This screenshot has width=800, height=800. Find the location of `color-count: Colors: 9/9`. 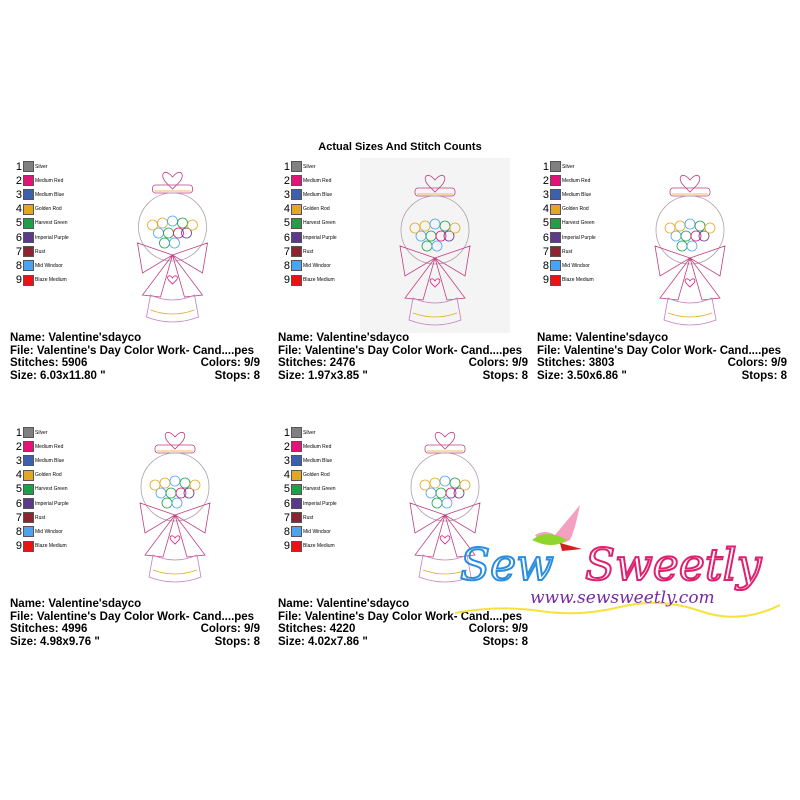

color-count: Colors: 9/9 is located at coordinates (498, 629).